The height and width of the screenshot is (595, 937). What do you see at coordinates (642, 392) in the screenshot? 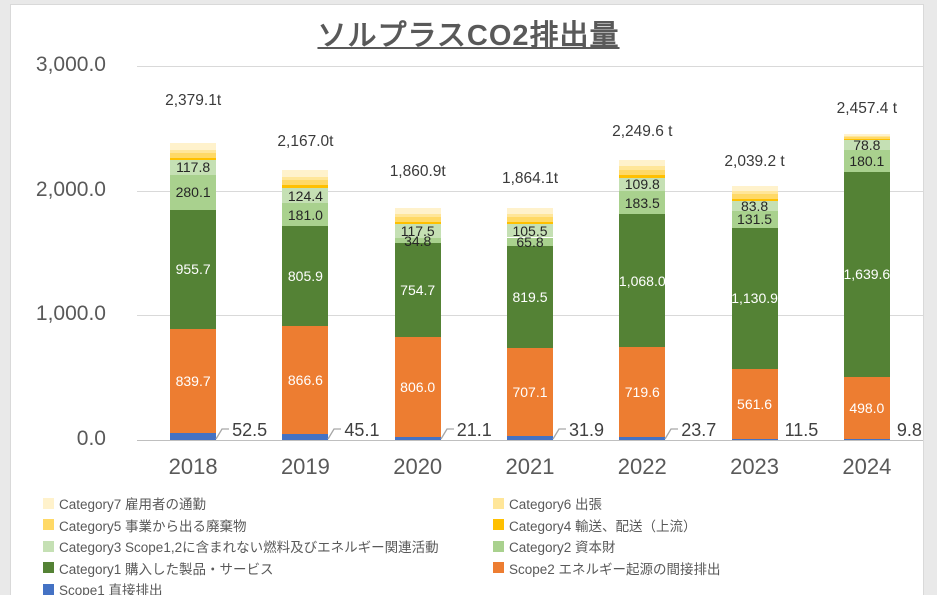
I see `bar-segment-2022-series1: 719.6` at bounding box center [642, 392].